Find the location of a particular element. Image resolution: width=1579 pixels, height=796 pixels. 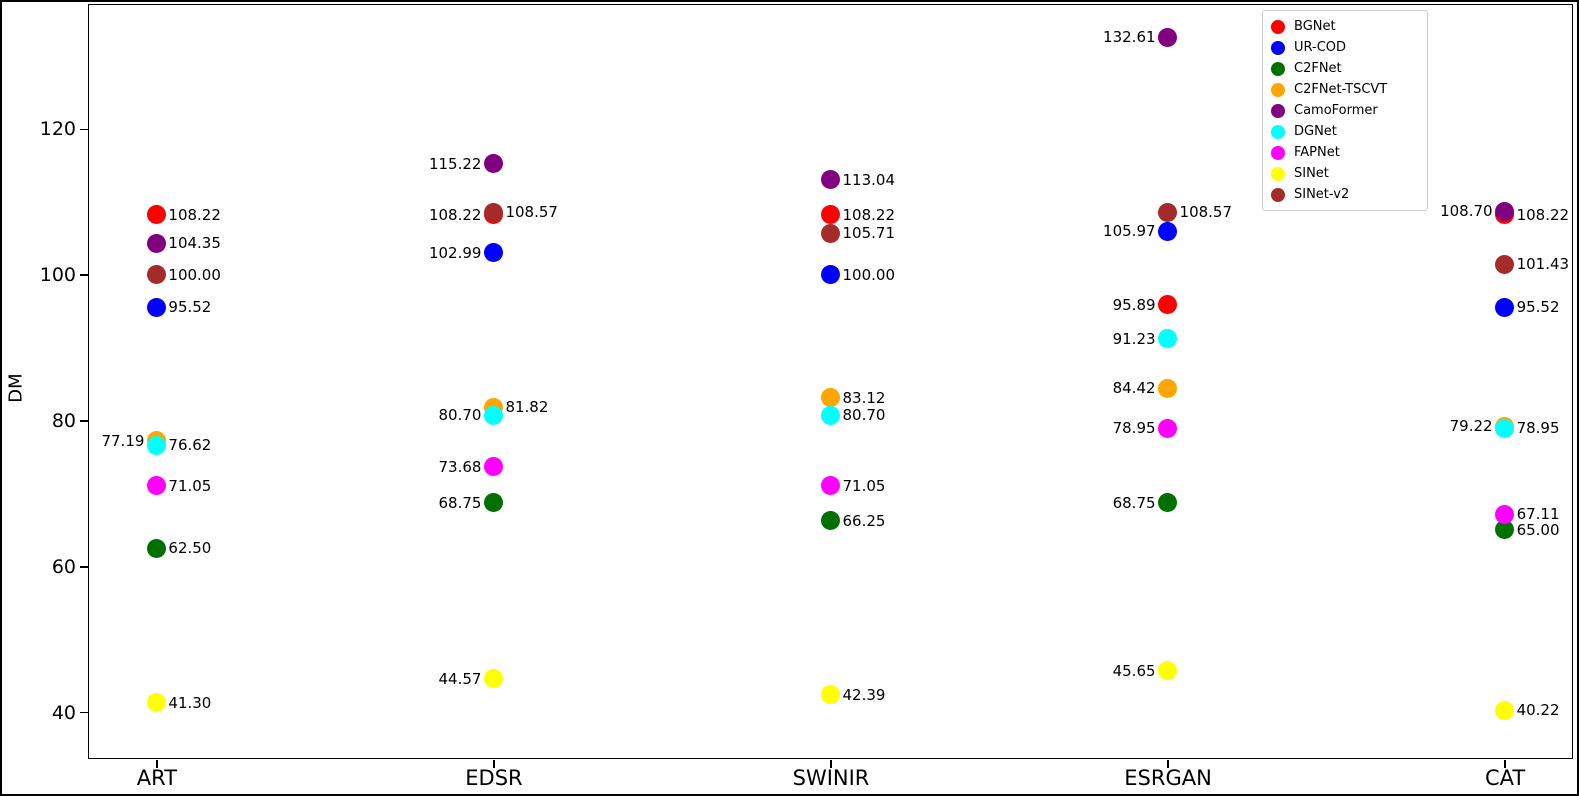

data-point-label: 41.30 is located at coordinates (190, 702).